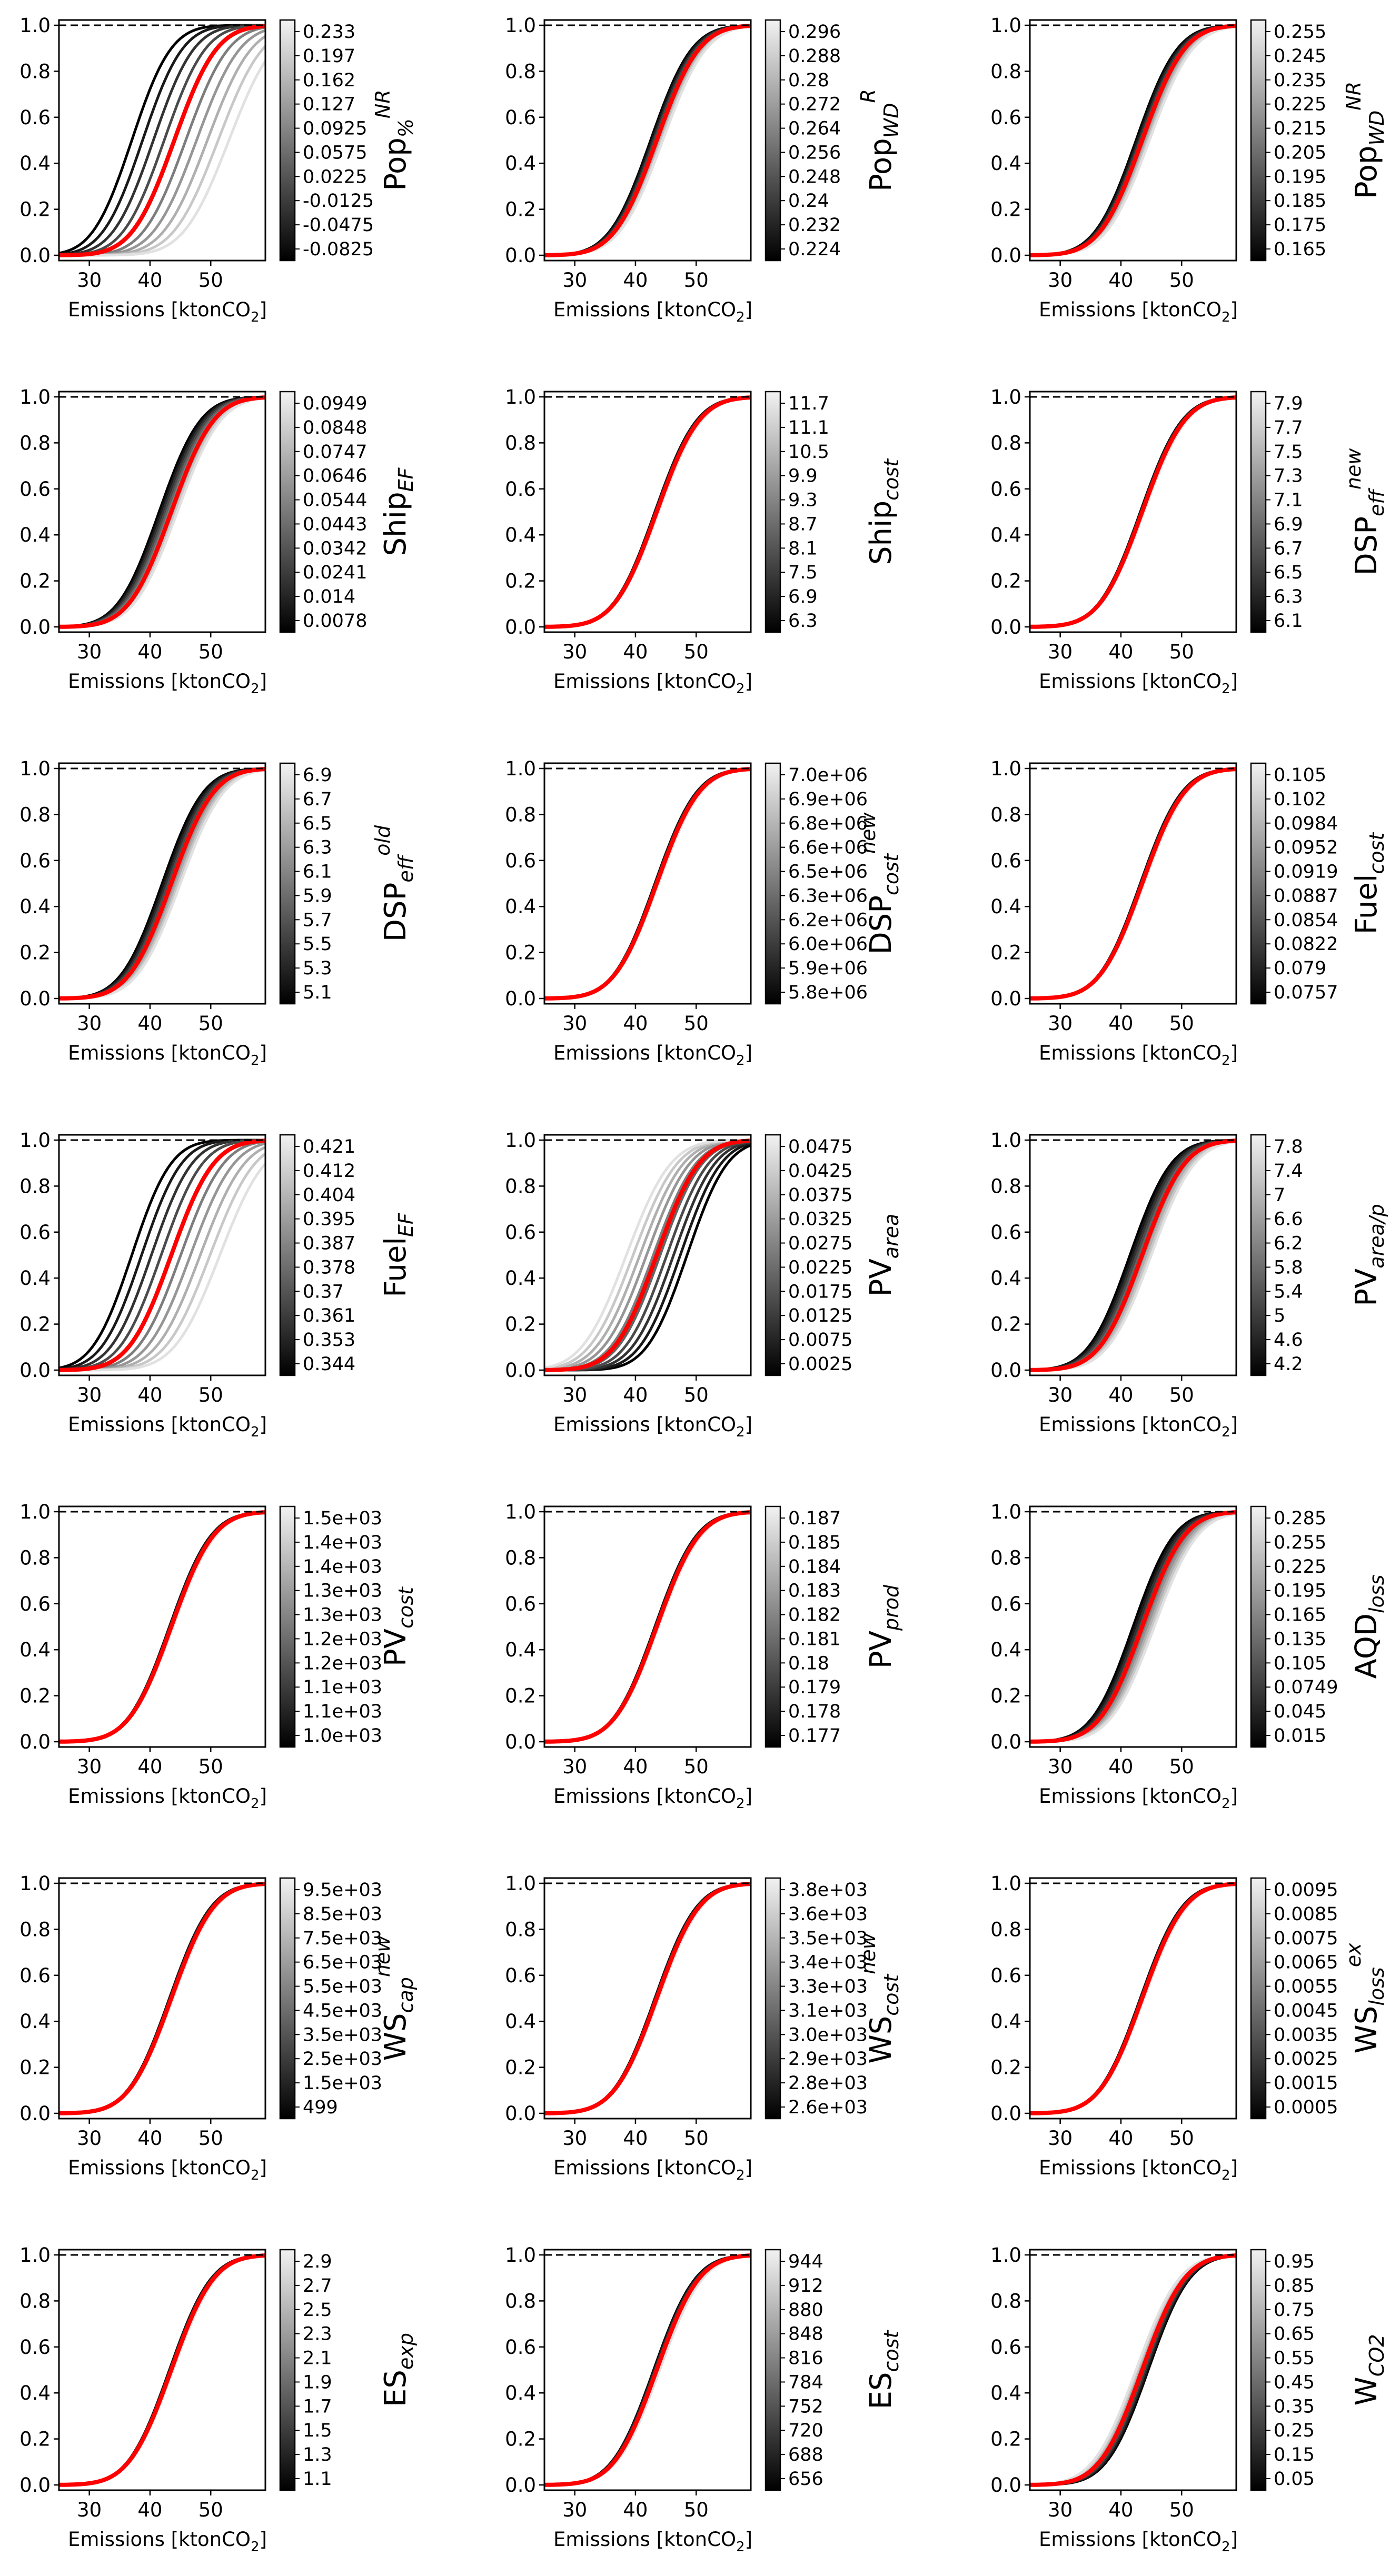 This screenshot has height=2576, width=1400. I want to click on colorbar-parameter-label: WScapnew, so click(394, 1998).